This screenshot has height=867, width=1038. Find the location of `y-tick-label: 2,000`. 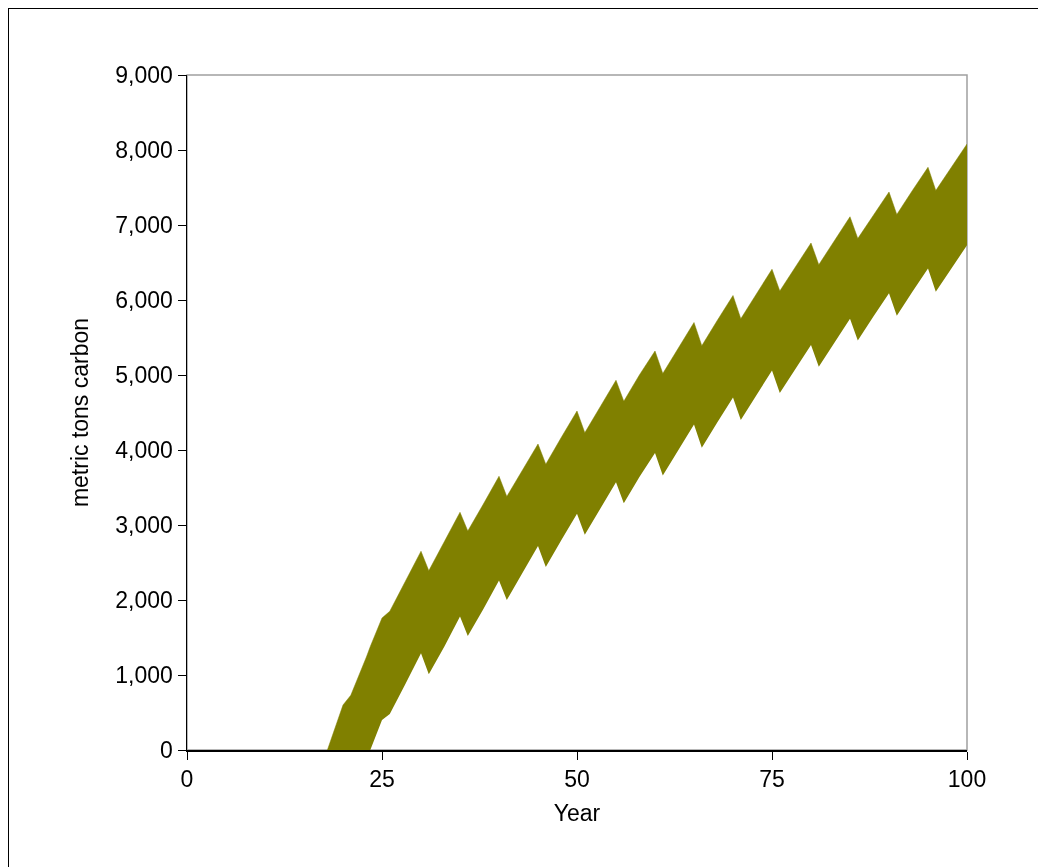

y-tick-label: 2,000 is located at coordinates (144, 600).